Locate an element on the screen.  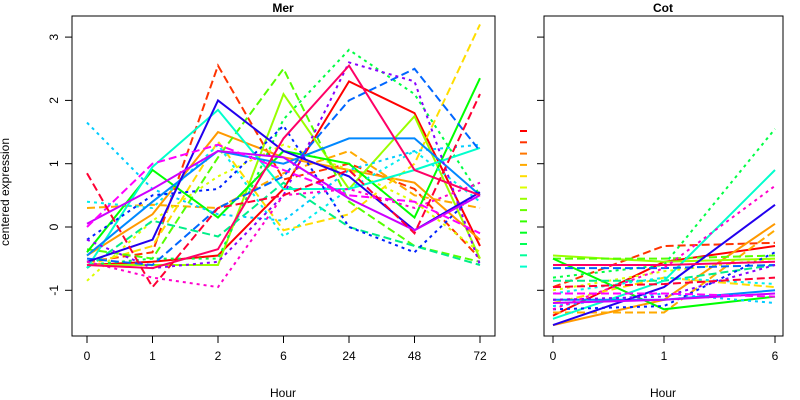
y-axis-label: centered expression is located at coordinates (6, 192).